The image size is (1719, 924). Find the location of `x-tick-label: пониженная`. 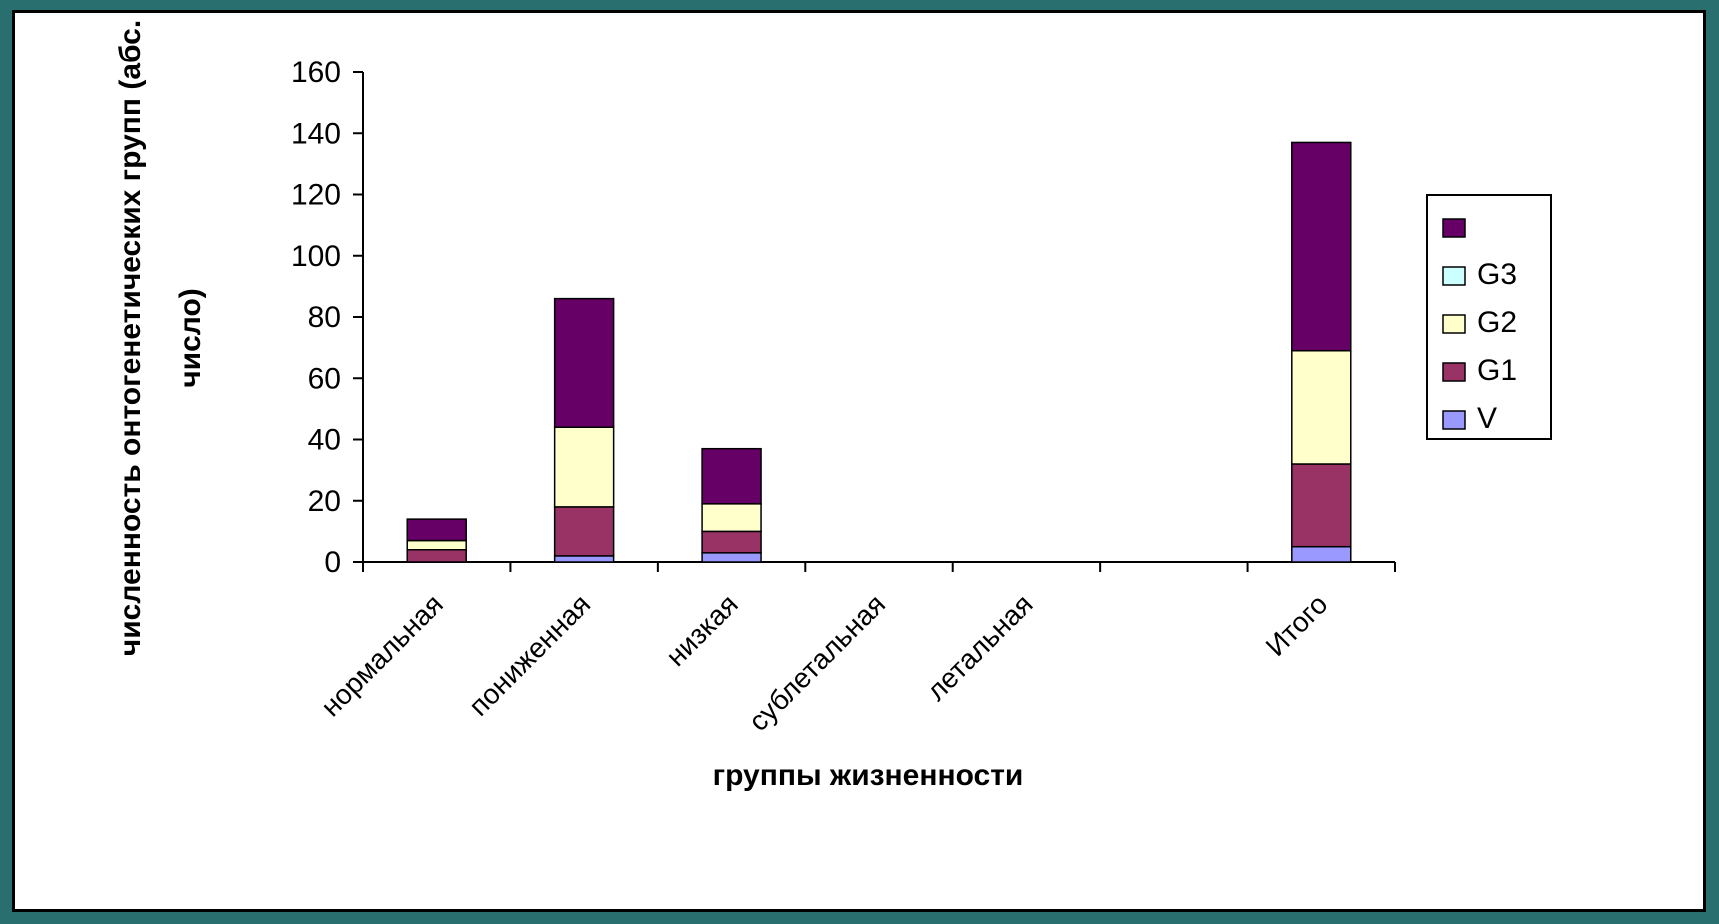

x-tick-label: пониженная is located at coordinates (530, 655).